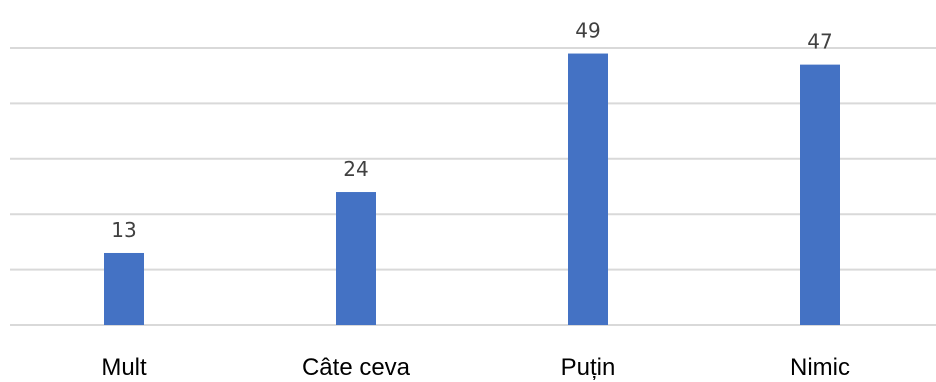 This screenshot has height=382, width=936. I want to click on data-label-1: 24, so click(355, 169).